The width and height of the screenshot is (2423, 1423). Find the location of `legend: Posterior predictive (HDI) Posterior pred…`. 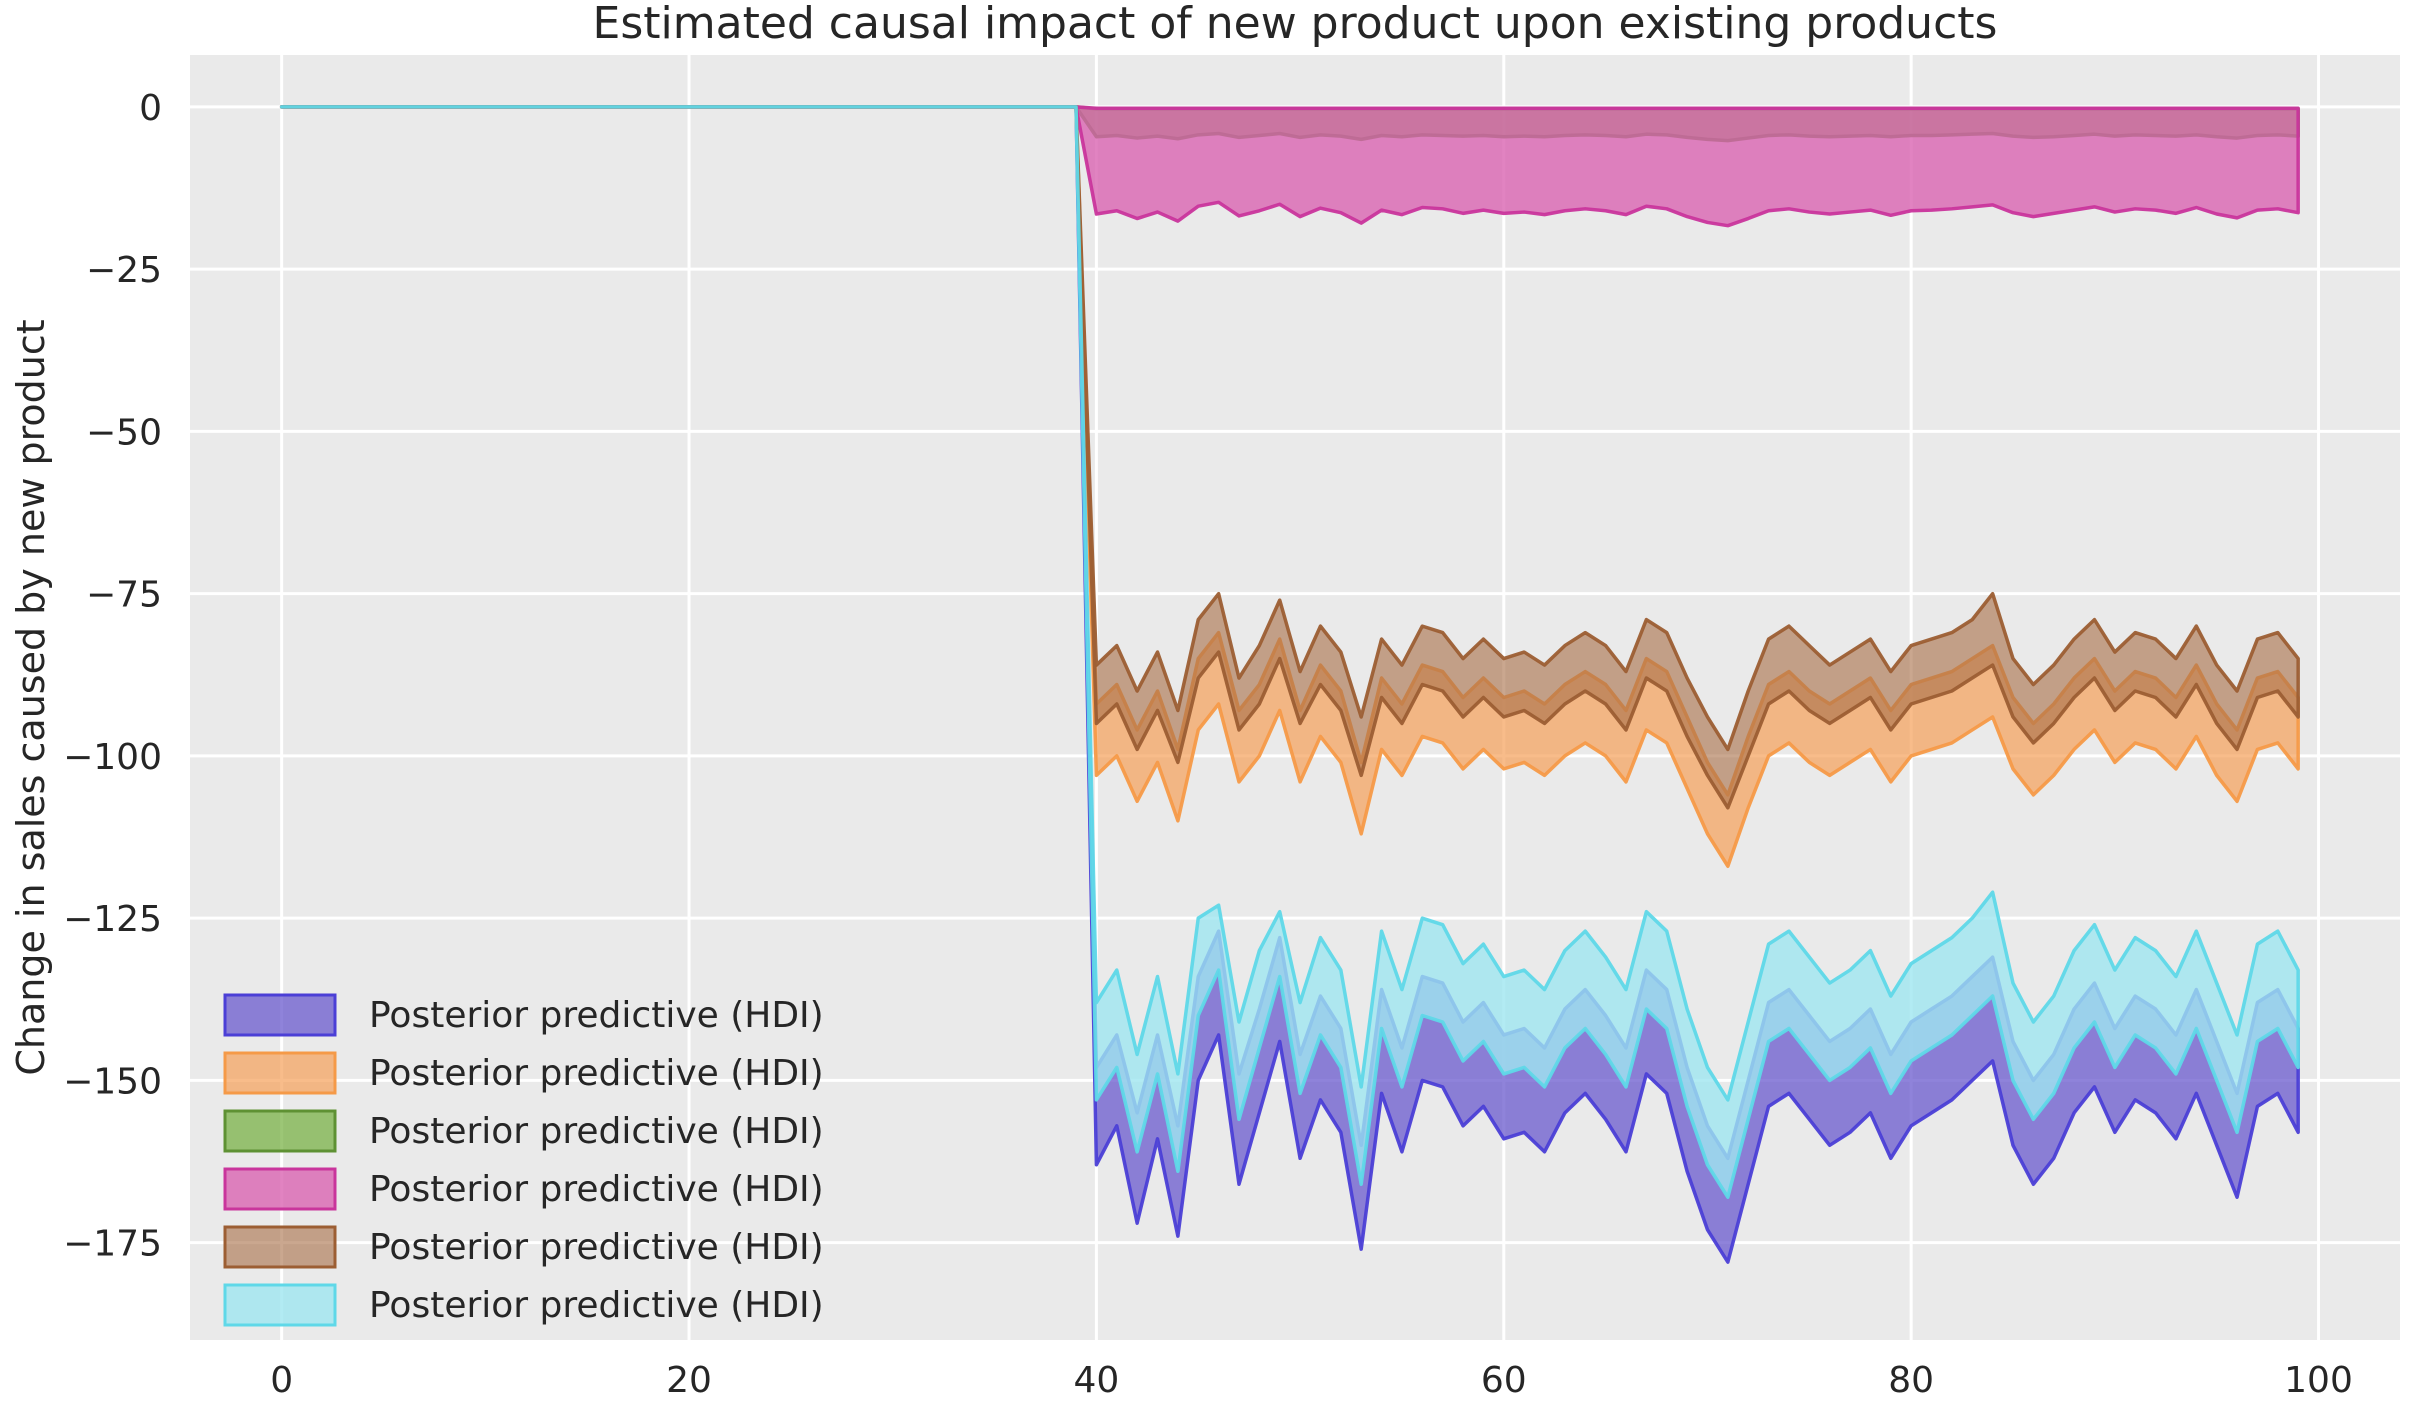

legend: Posterior predictive (HDI) Posterior pred… is located at coordinates (523, 1160).